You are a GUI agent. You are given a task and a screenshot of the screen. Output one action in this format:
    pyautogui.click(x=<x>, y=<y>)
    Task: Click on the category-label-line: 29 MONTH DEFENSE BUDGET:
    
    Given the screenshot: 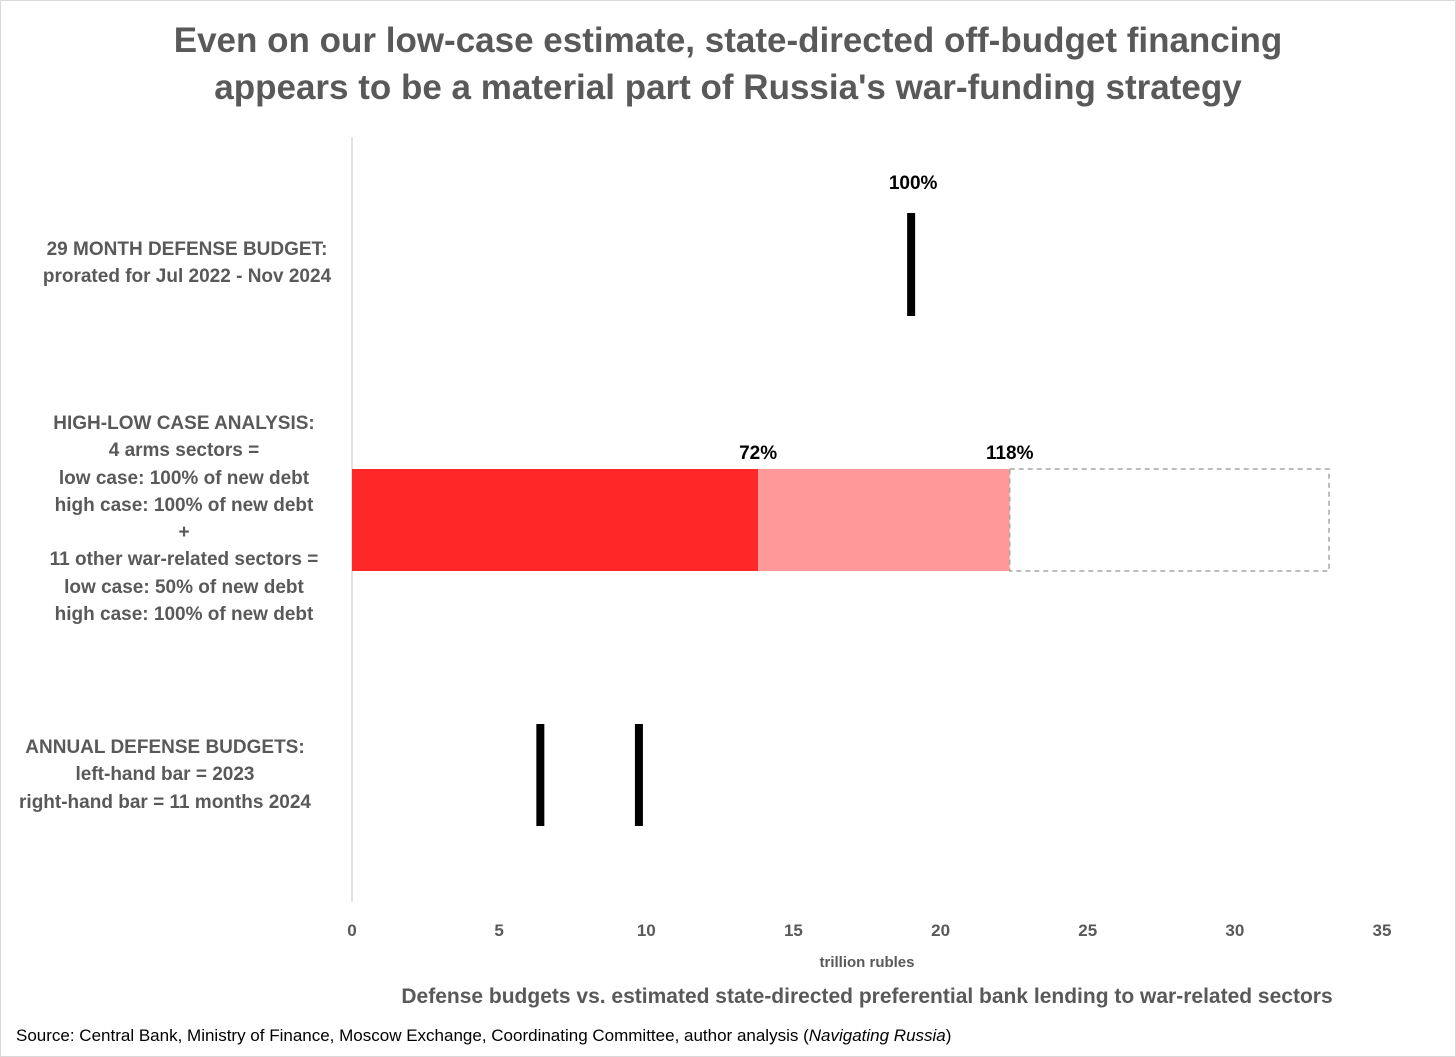 What is the action you would take?
    pyautogui.click(x=187, y=249)
    